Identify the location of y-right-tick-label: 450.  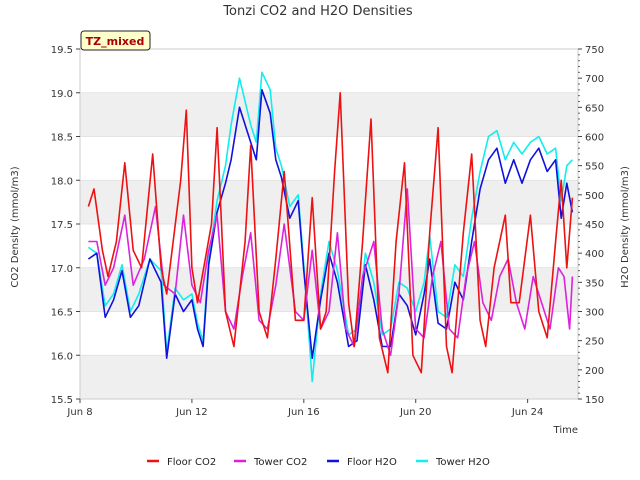
(594, 225).